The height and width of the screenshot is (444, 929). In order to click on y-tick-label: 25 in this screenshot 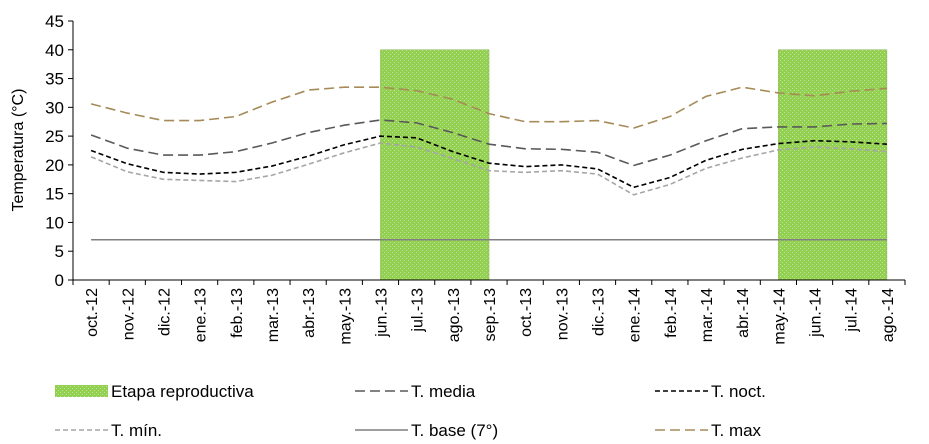, I will do `click(54, 136)`.